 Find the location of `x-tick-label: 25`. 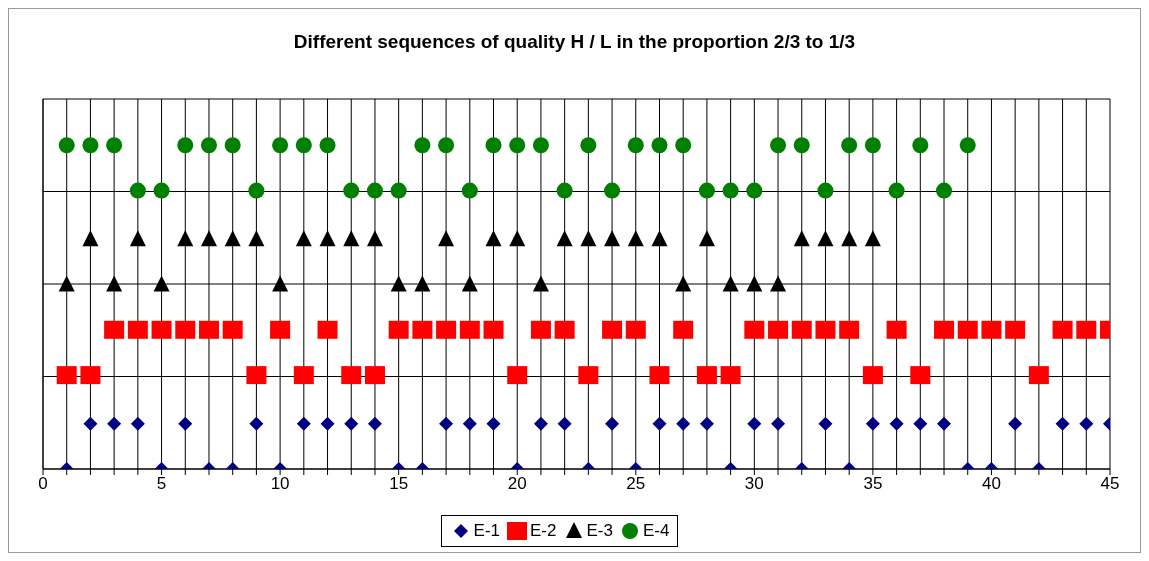

x-tick-label: 25 is located at coordinates (636, 484).